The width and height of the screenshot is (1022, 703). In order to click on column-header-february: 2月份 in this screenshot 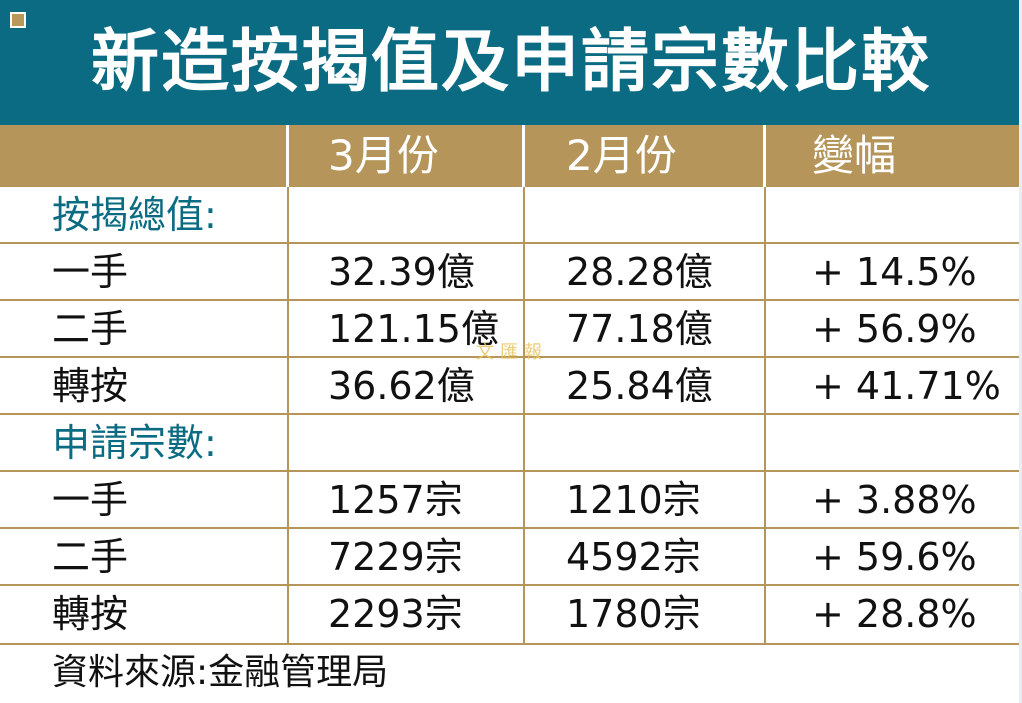, I will do `click(621, 155)`.